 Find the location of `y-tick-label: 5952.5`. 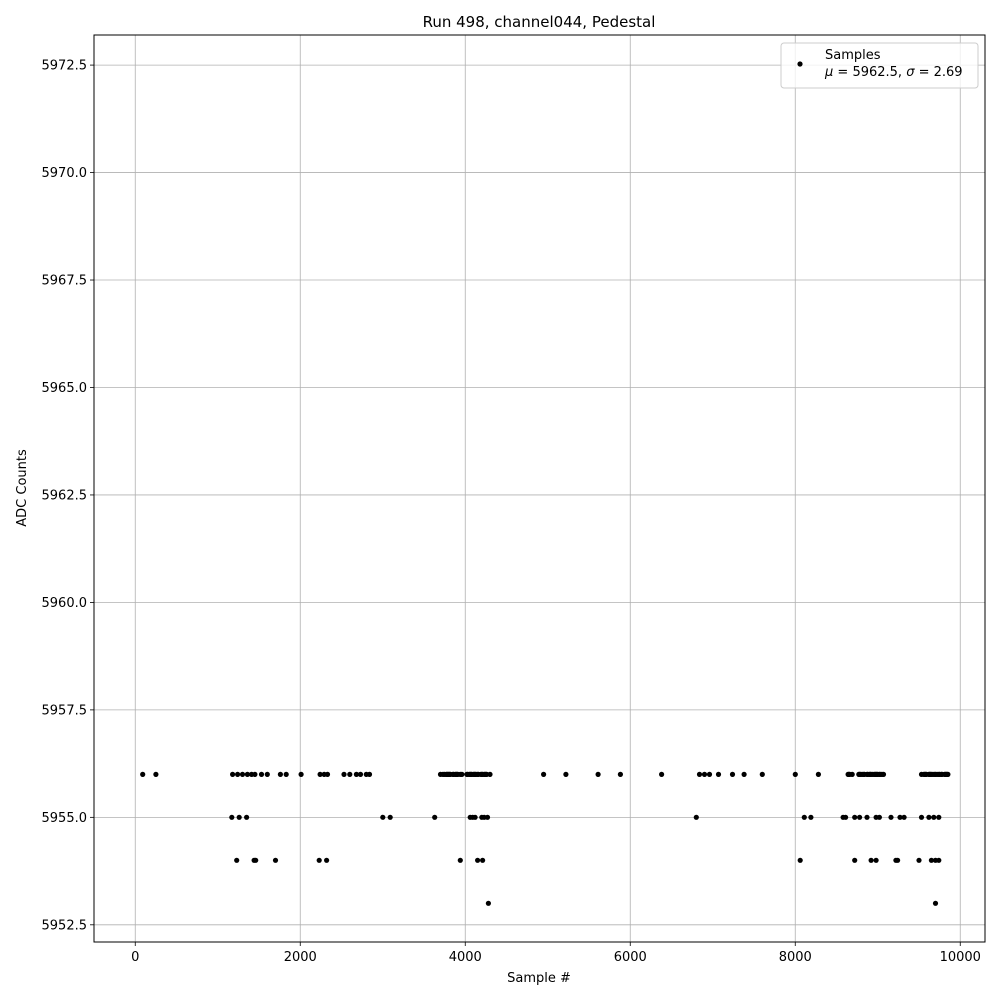

y-tick-label: 5952.5 is located at coordinates (65, 925).